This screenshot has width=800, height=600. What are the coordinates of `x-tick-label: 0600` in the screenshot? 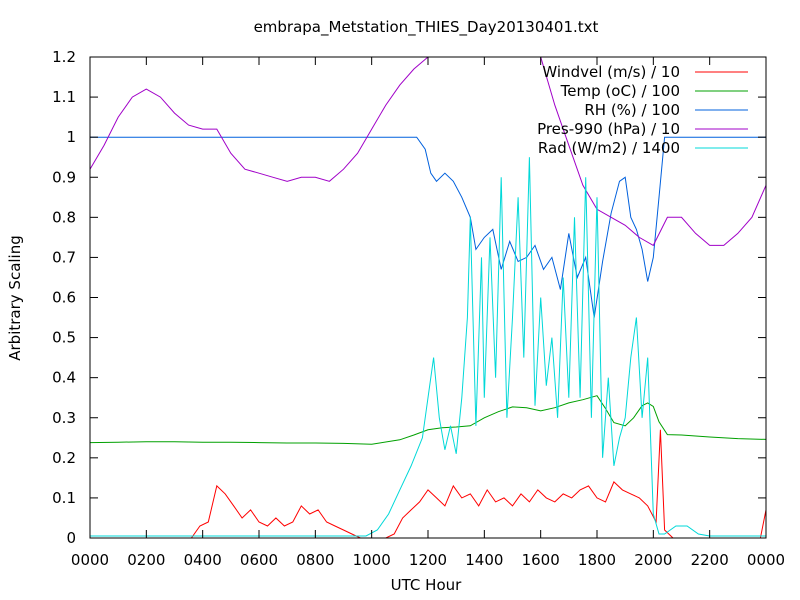 It's located at (259, 560).